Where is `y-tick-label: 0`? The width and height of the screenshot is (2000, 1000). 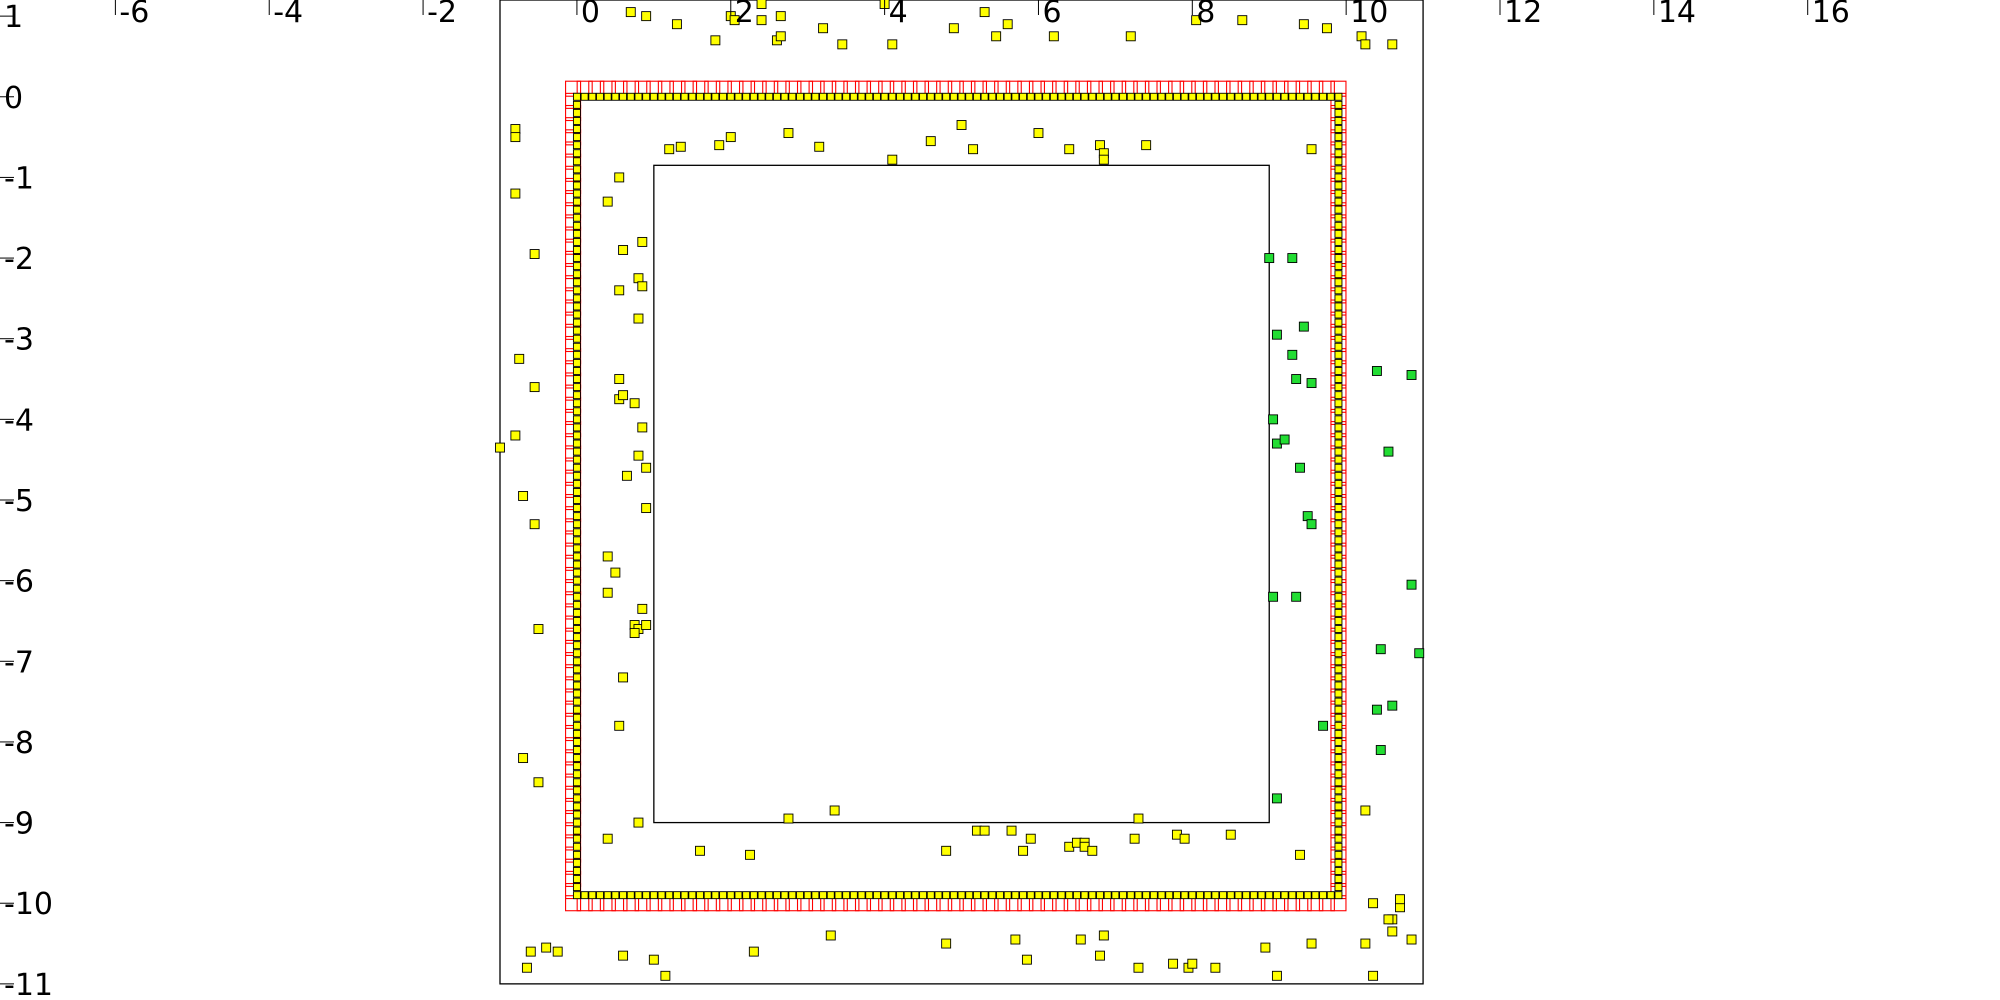 y-tick-label: 0 is located at coordinates (13, 98).